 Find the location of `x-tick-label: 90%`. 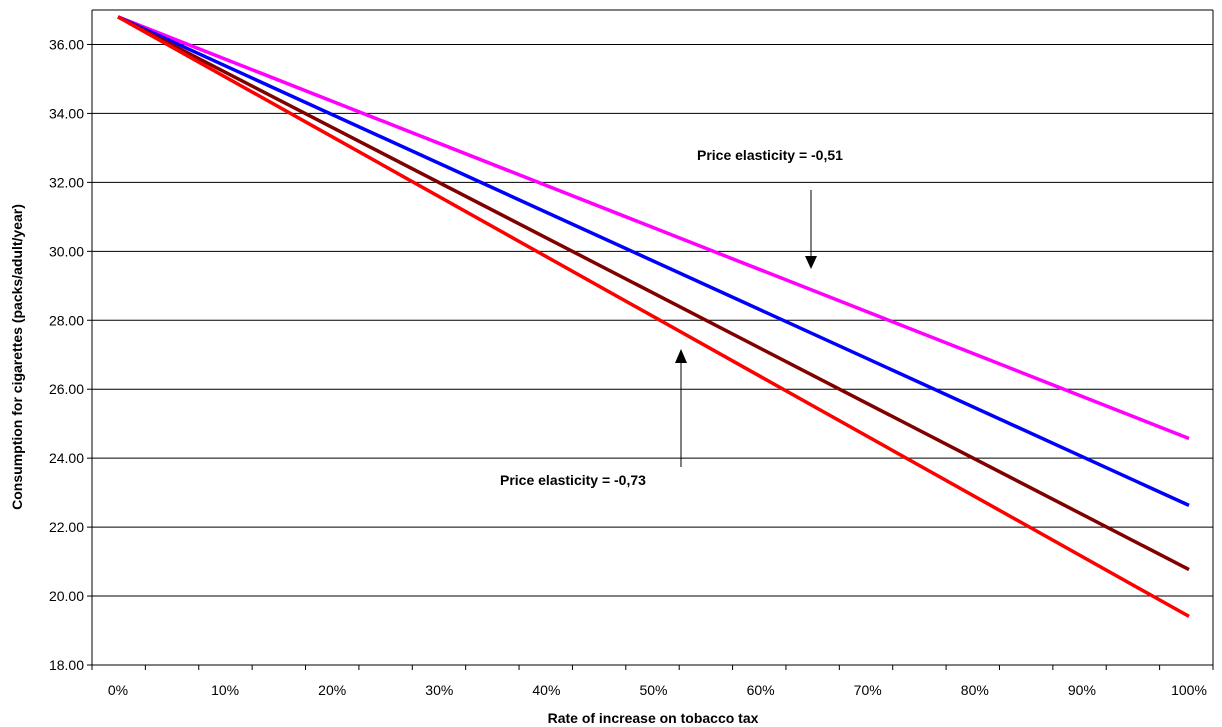

x-tick-label: 90% is located at coordinates (1082, 690).